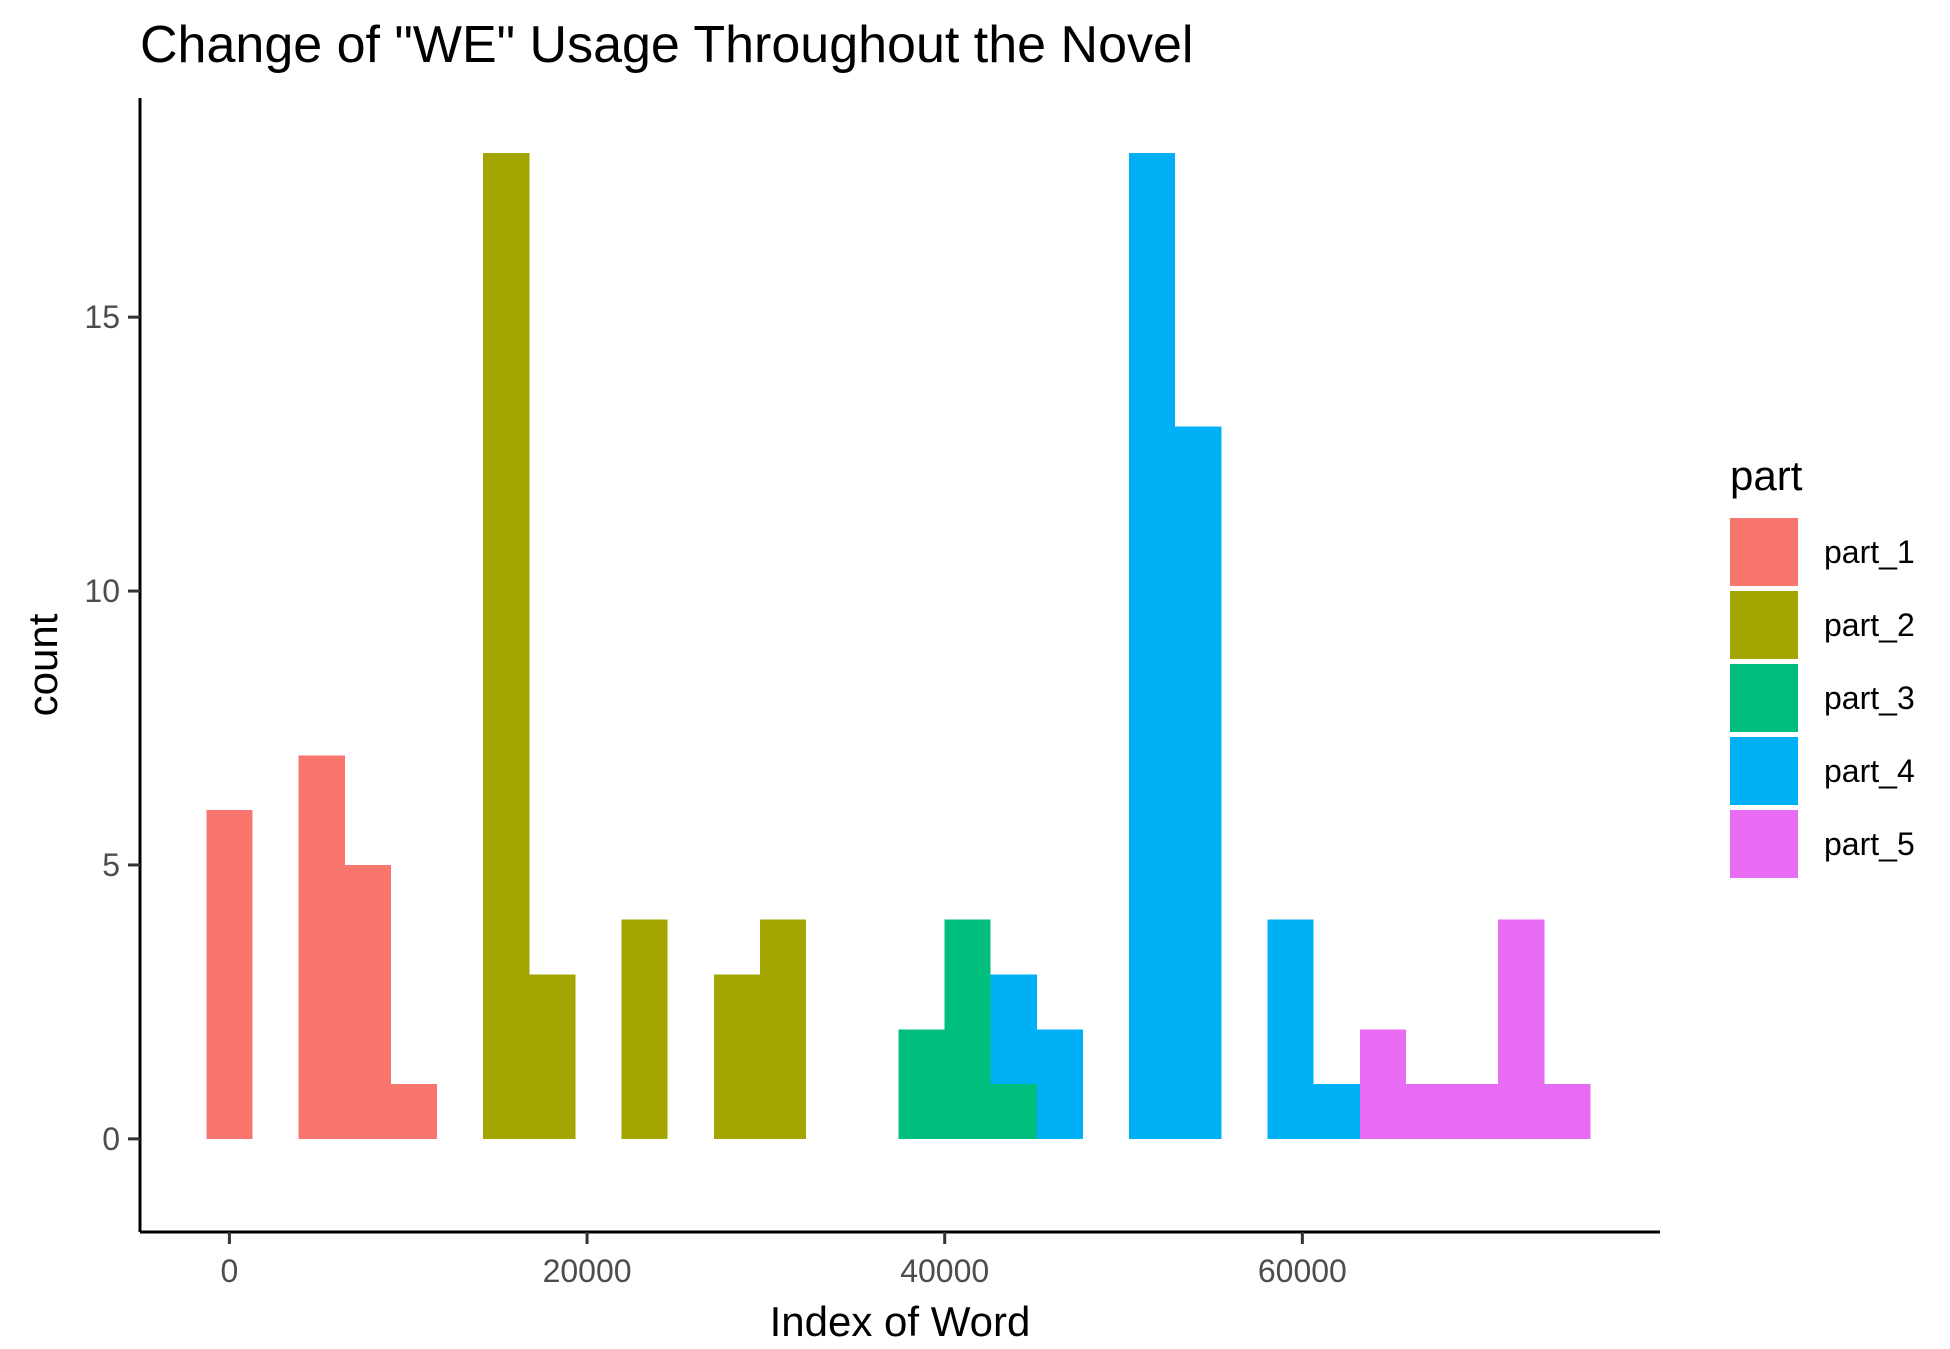  What do you see at coordinates (42, 664) in the screenshot?
I see `y-axis-title: count` at bounding box center [42, 664].